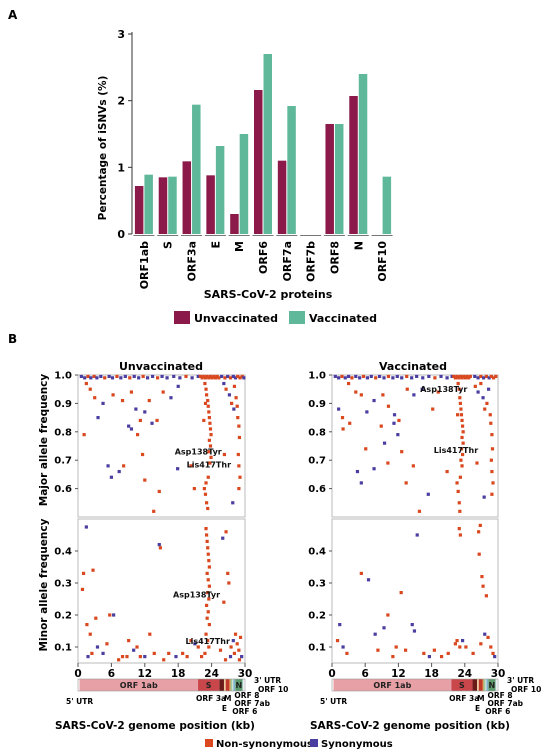  What do you see at coordinates (198, 452) in the screenshot?
I see `major-0-annotation: Asp138Tyr` at bounding box center [198, 452].